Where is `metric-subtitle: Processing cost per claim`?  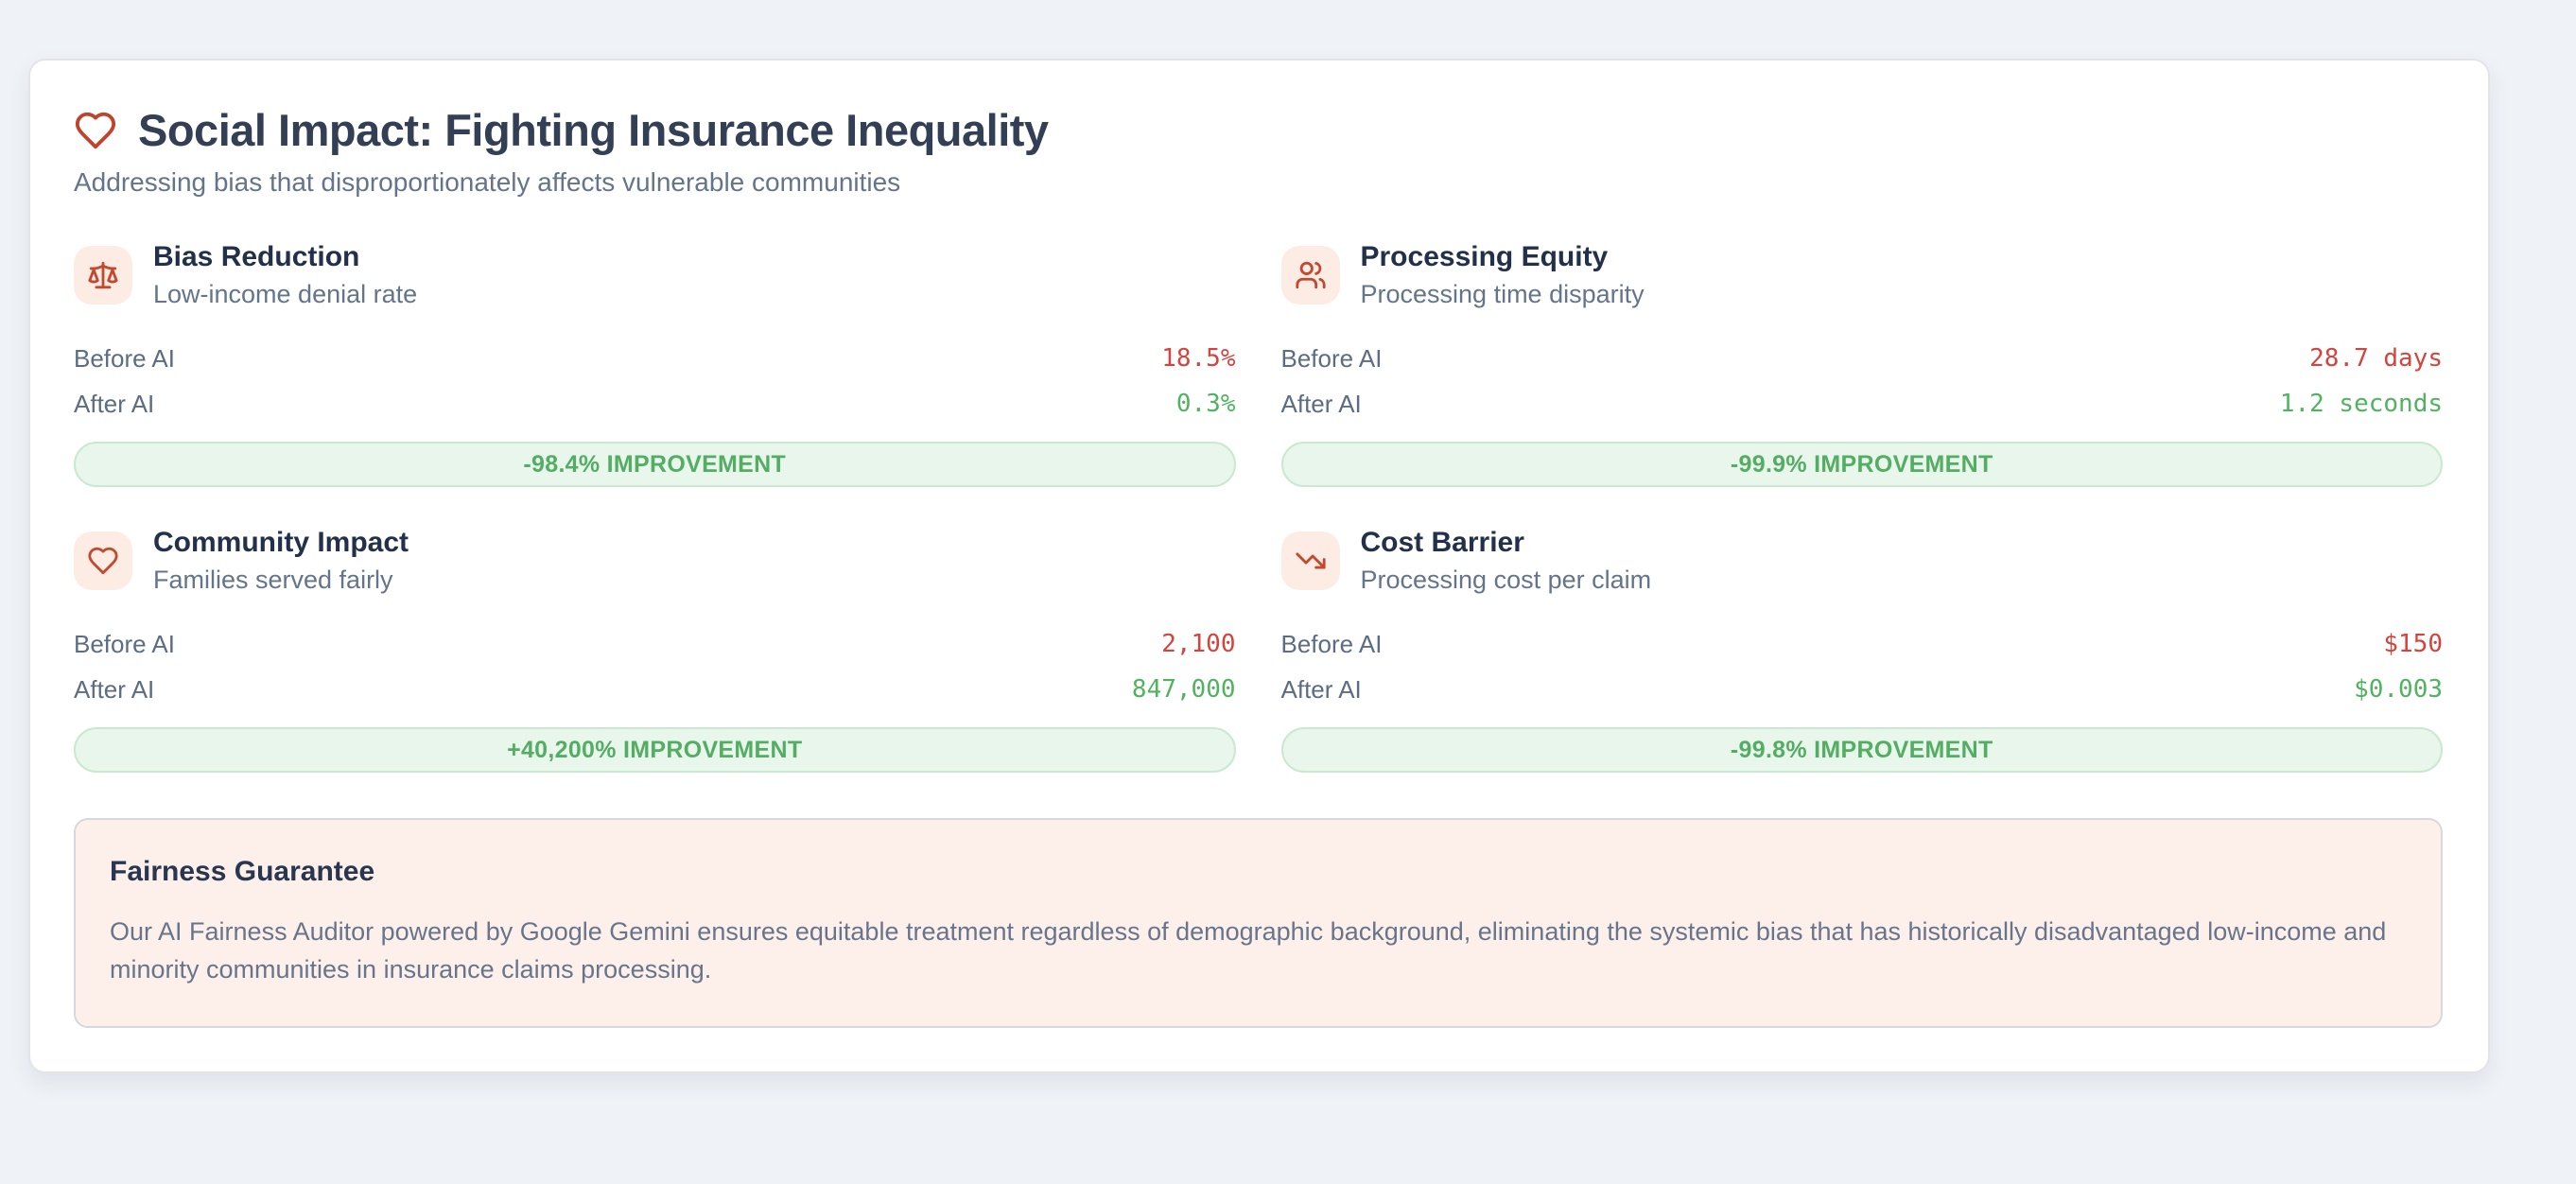
metric-subtitle: Processing cost per claim is located at coordinates (1506, 580).